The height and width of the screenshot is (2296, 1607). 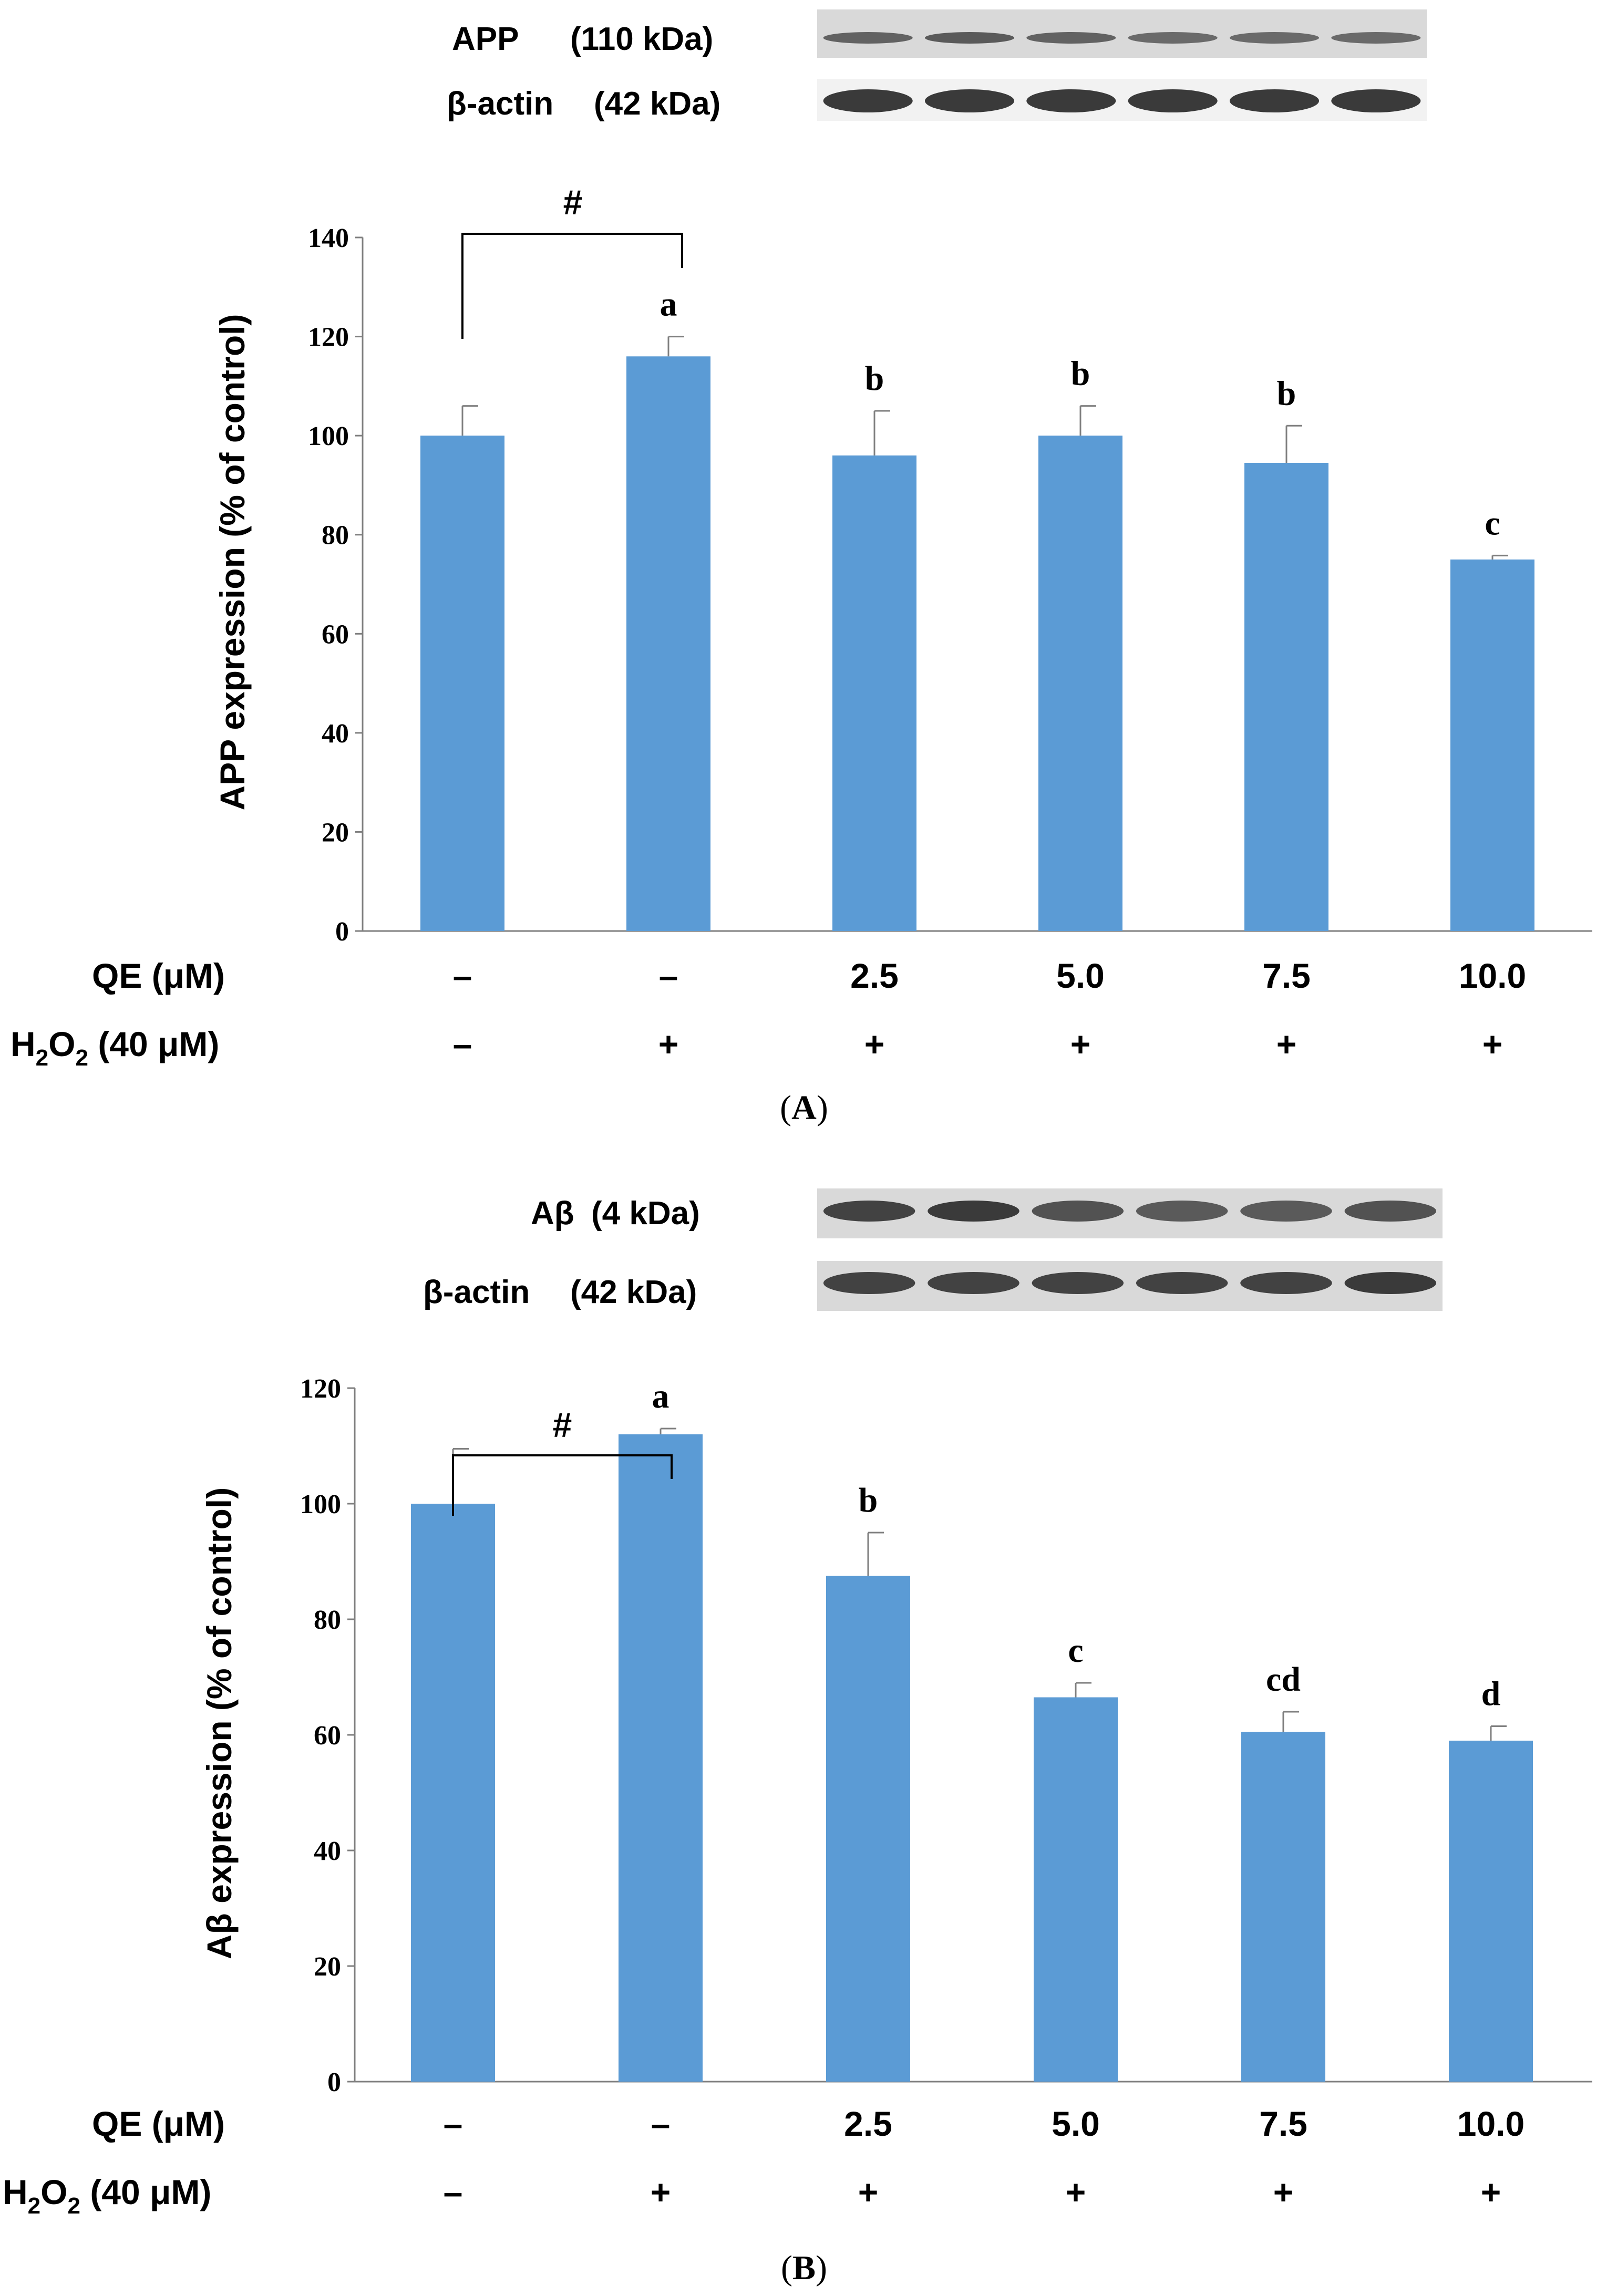 What do you see at coordinates (1492, 523) in the screenshot?
I see `significance-letter: c` at bounding box center [1492, 523].